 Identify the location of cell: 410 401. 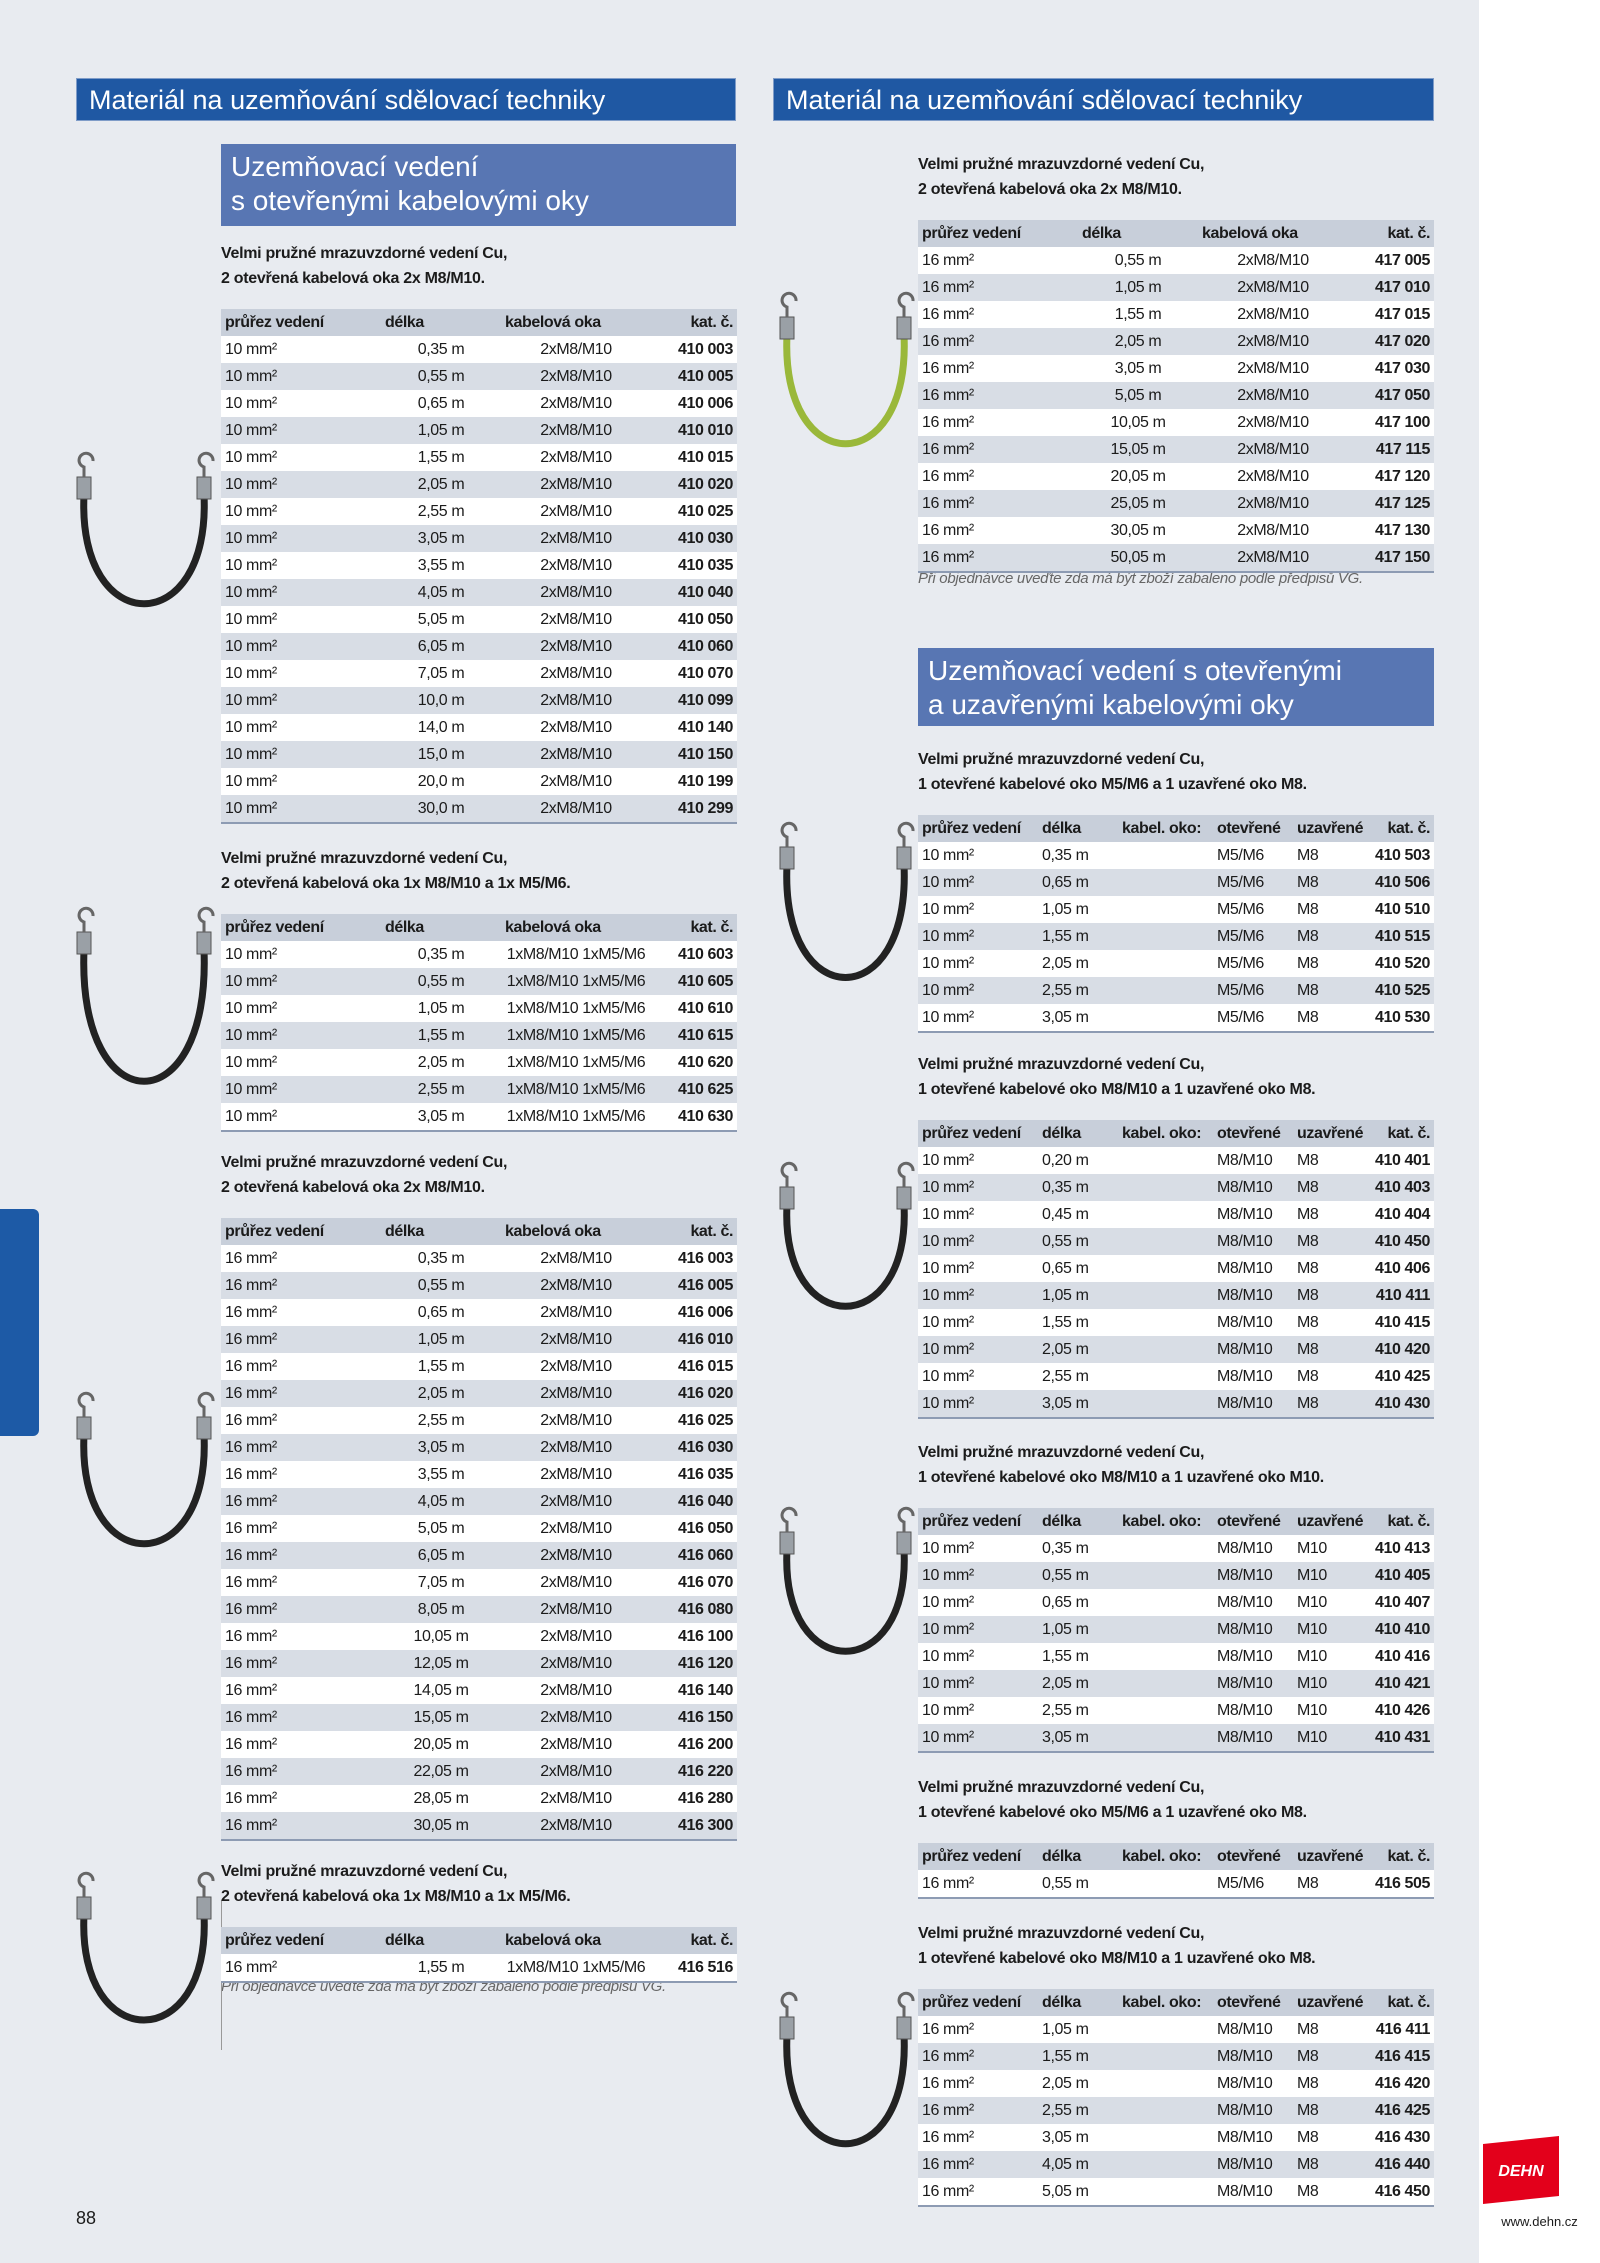
(1401, 1160).